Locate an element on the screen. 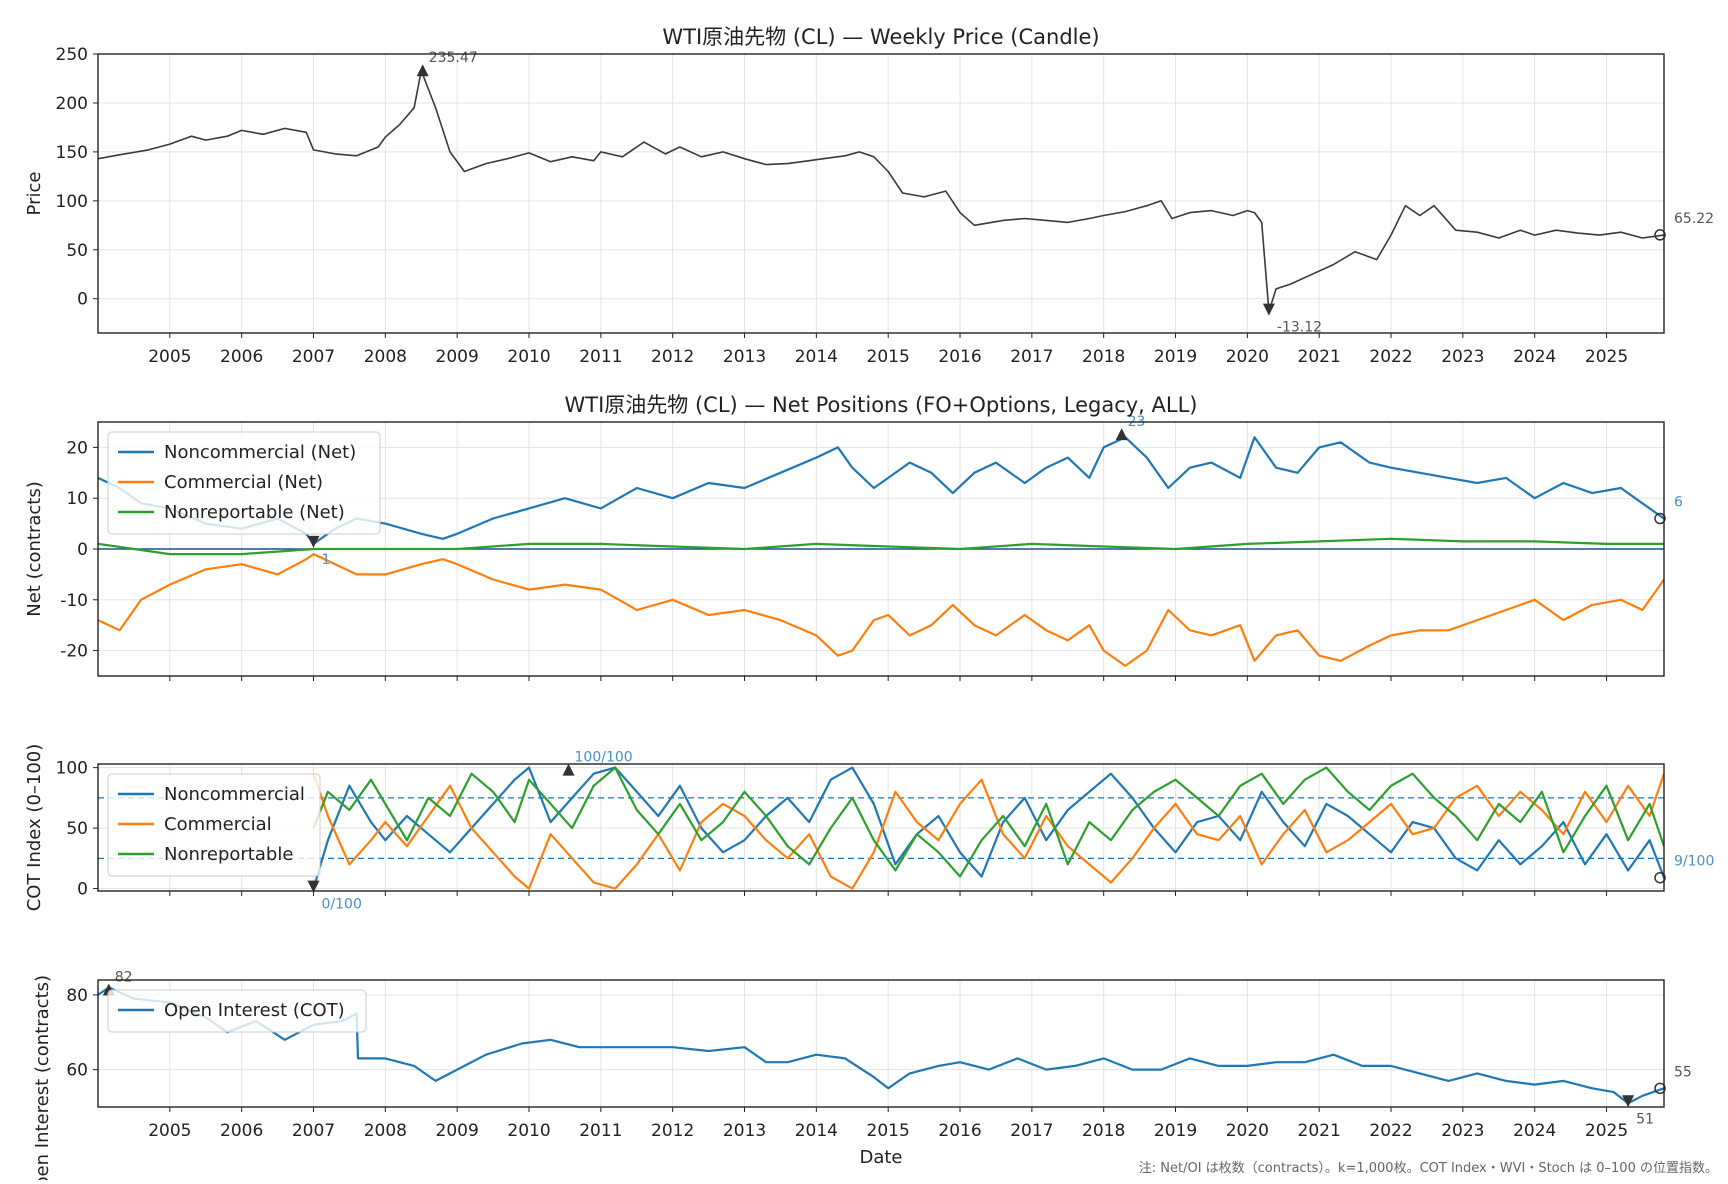 The width and height of the screenshot is (1728, 1184). oi-legend-label: Open Interest (COT) is located at coordinates (254, 1010).